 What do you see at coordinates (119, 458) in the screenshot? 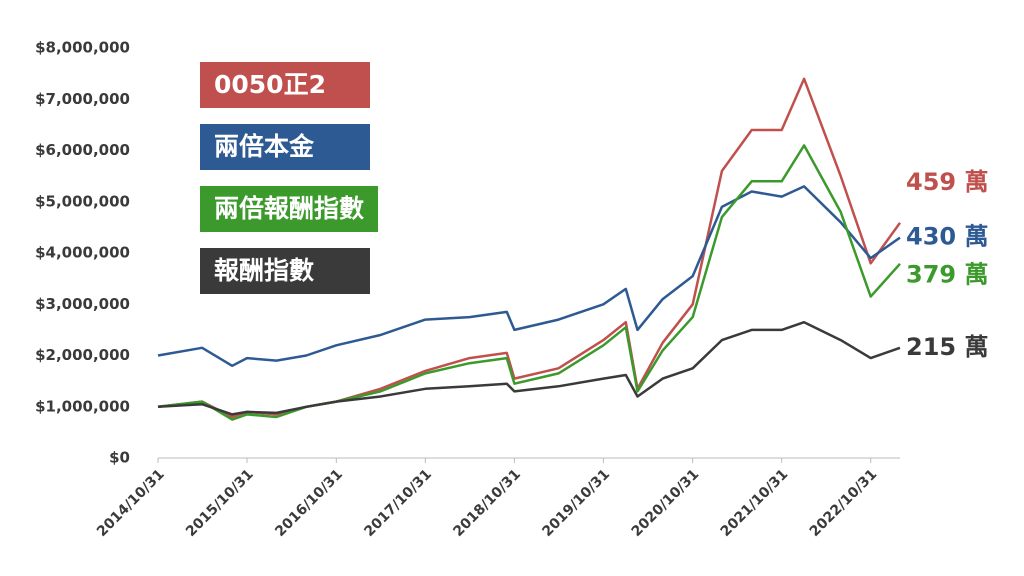
I see `y-tick-label: $0` at bounding box center [119, 458].